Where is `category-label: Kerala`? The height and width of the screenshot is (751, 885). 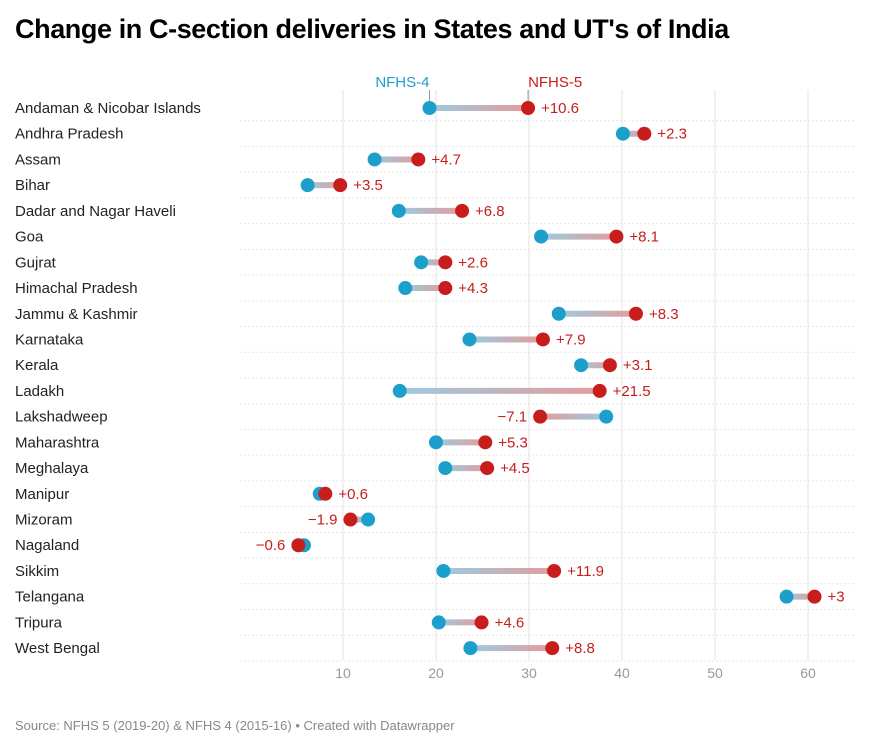
category-label: Kerala is located at coordinates (37, 365).